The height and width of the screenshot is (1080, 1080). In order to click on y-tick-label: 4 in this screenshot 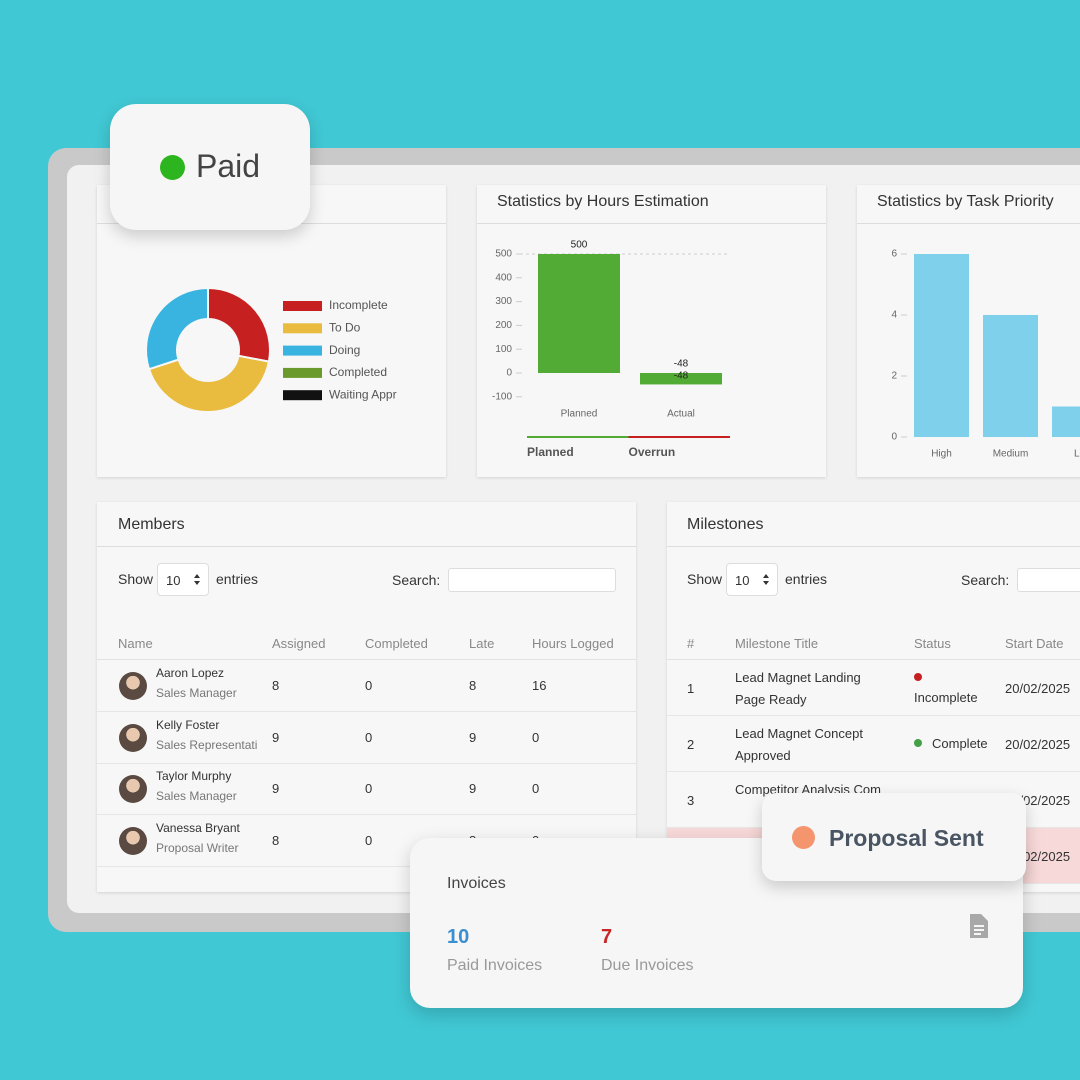, I will do `click(894, 315)`.